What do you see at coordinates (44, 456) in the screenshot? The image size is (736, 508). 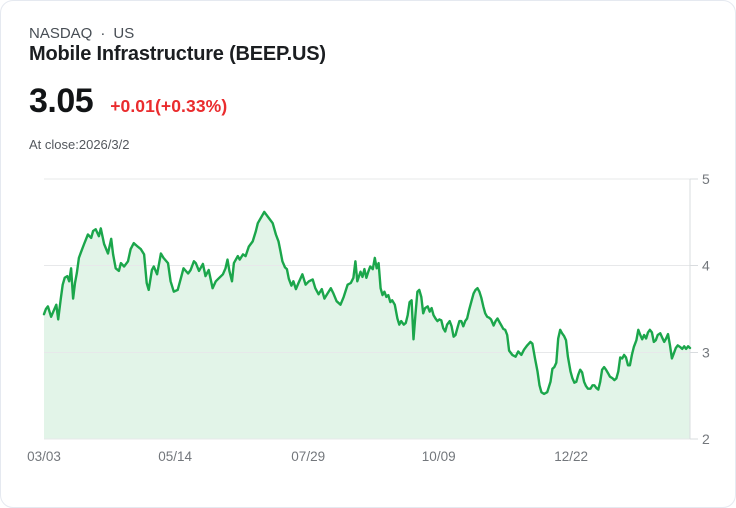 I see `x-tick-label: 03/03` at bounding box center [44, 456].